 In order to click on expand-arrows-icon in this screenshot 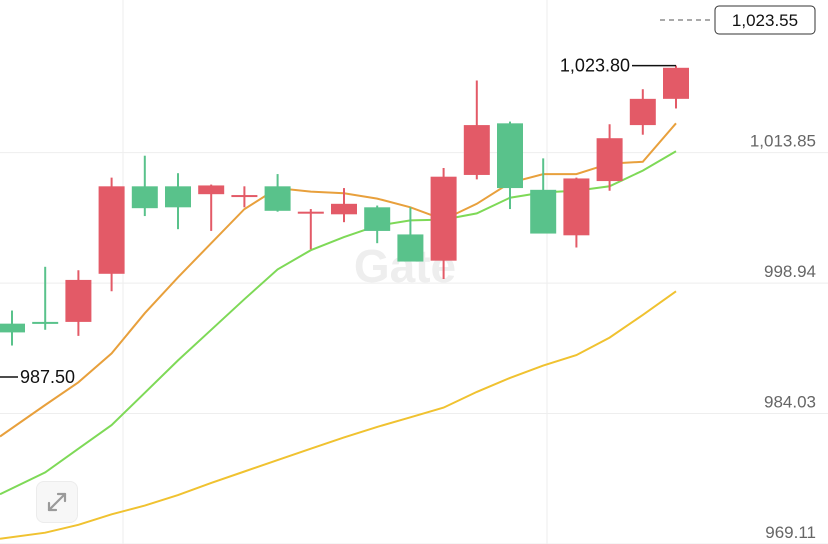, I will do `click(57, 502)`.